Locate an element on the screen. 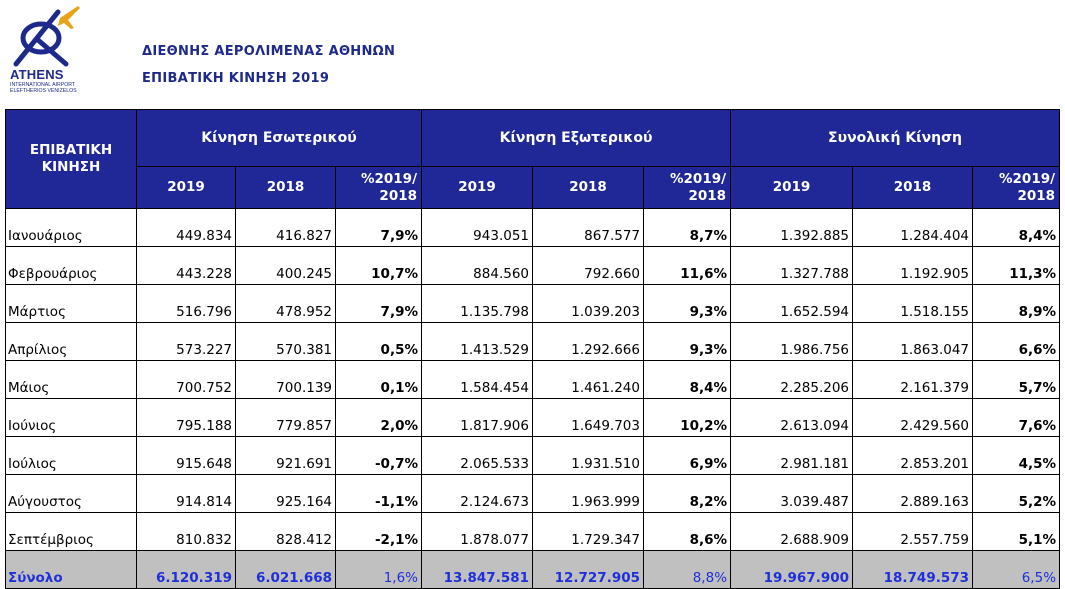 Image resolution: width=1065 pixels, height=589 pixels. percent-change-cell: -0,7% is located at coordinates (378, 455).